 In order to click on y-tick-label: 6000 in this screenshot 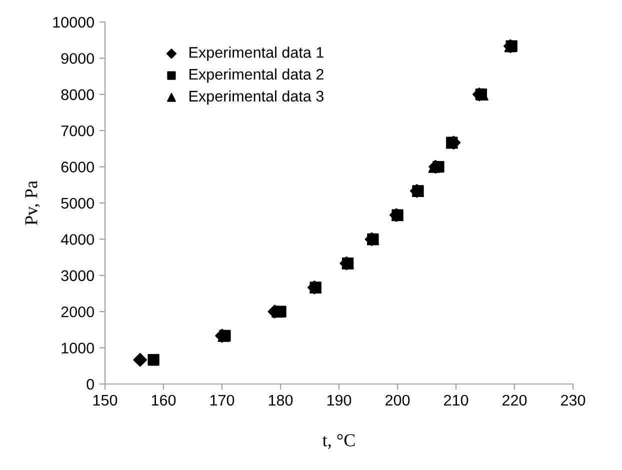, I will do `click(77, 167)`.